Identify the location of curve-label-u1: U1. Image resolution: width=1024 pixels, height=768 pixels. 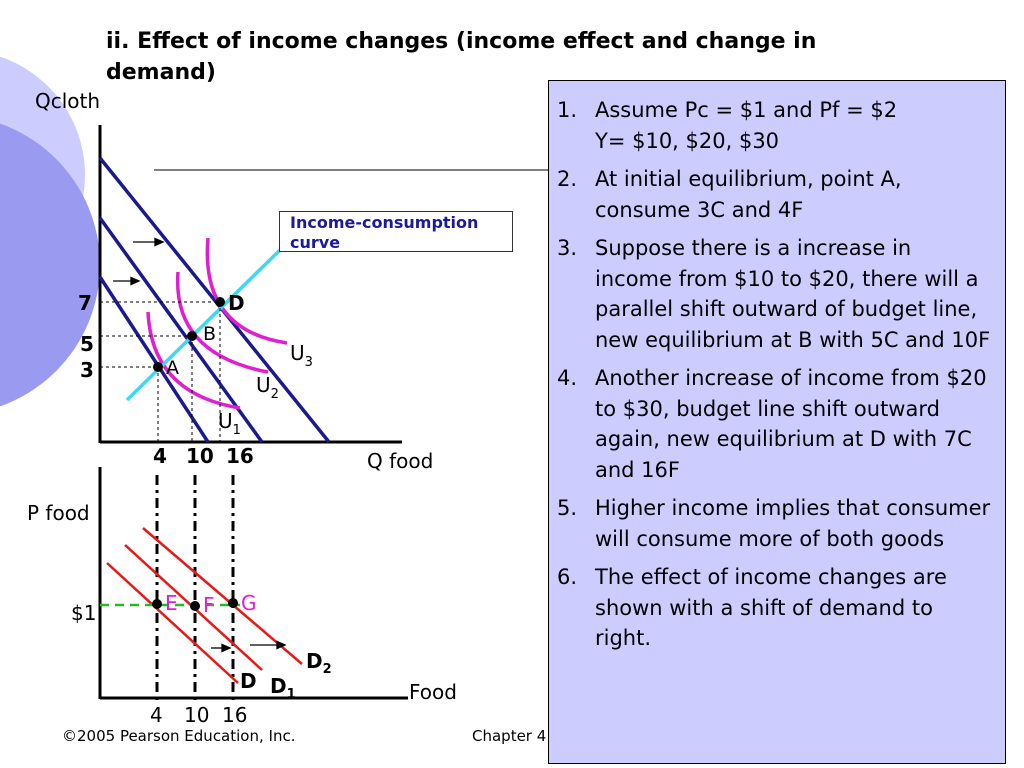
(229, 423).